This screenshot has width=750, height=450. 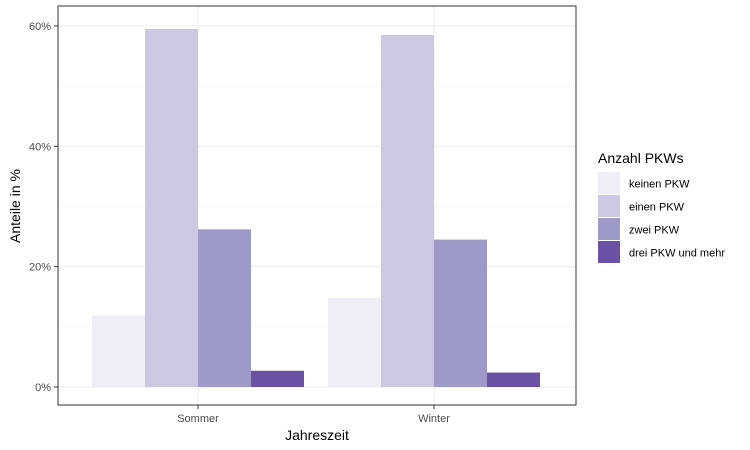 What do you see at coordinates (40, 147) in the screenshot?
I see `y-tick-label: 40%` at bounding box center [40, 147].